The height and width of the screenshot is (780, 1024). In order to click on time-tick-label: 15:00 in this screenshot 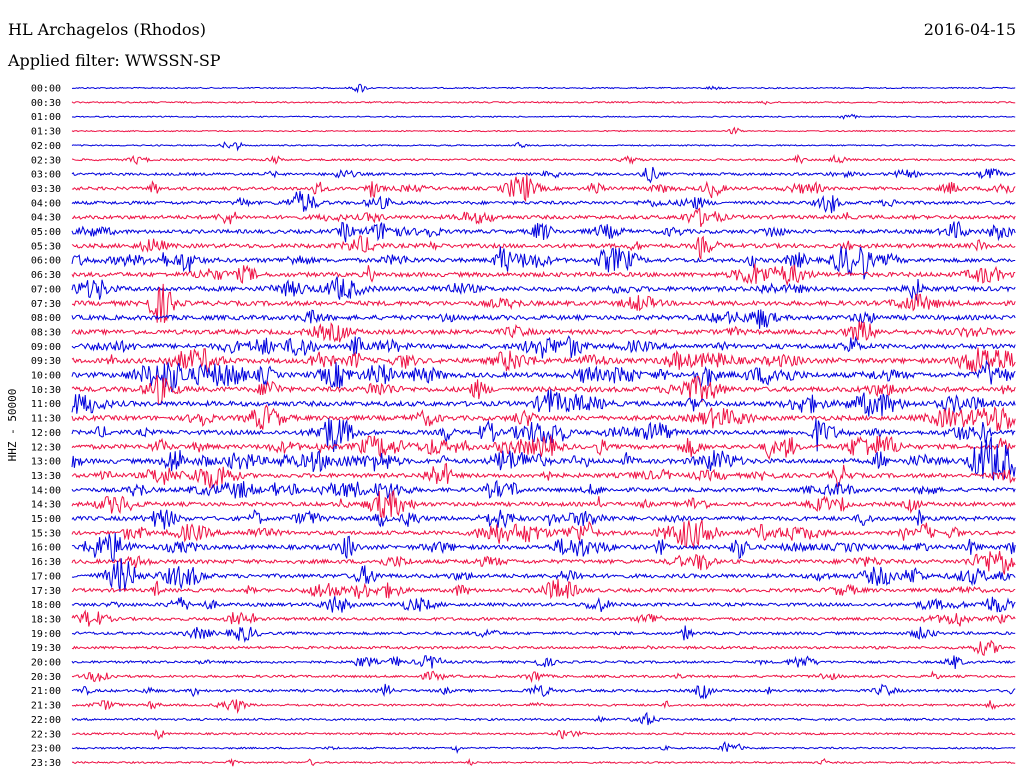, I will do `click(46, 519)`.